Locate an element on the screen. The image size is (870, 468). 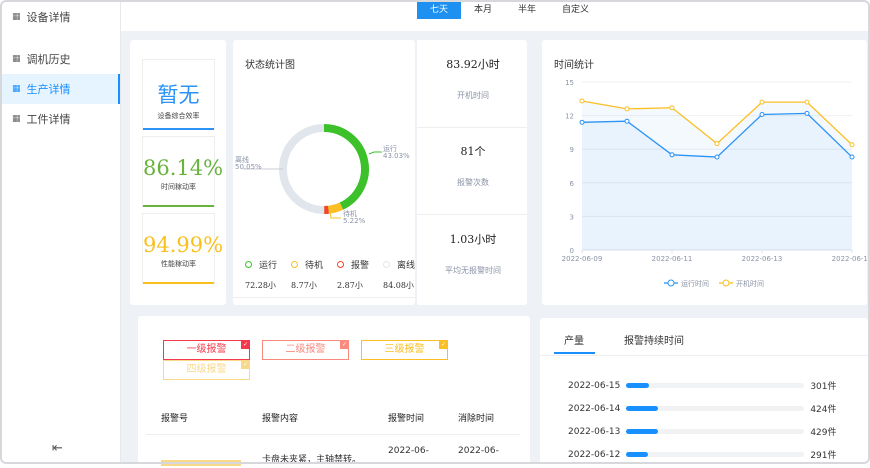
sidebar-item-label: 设备详情 is located at coordinates (49, 17).